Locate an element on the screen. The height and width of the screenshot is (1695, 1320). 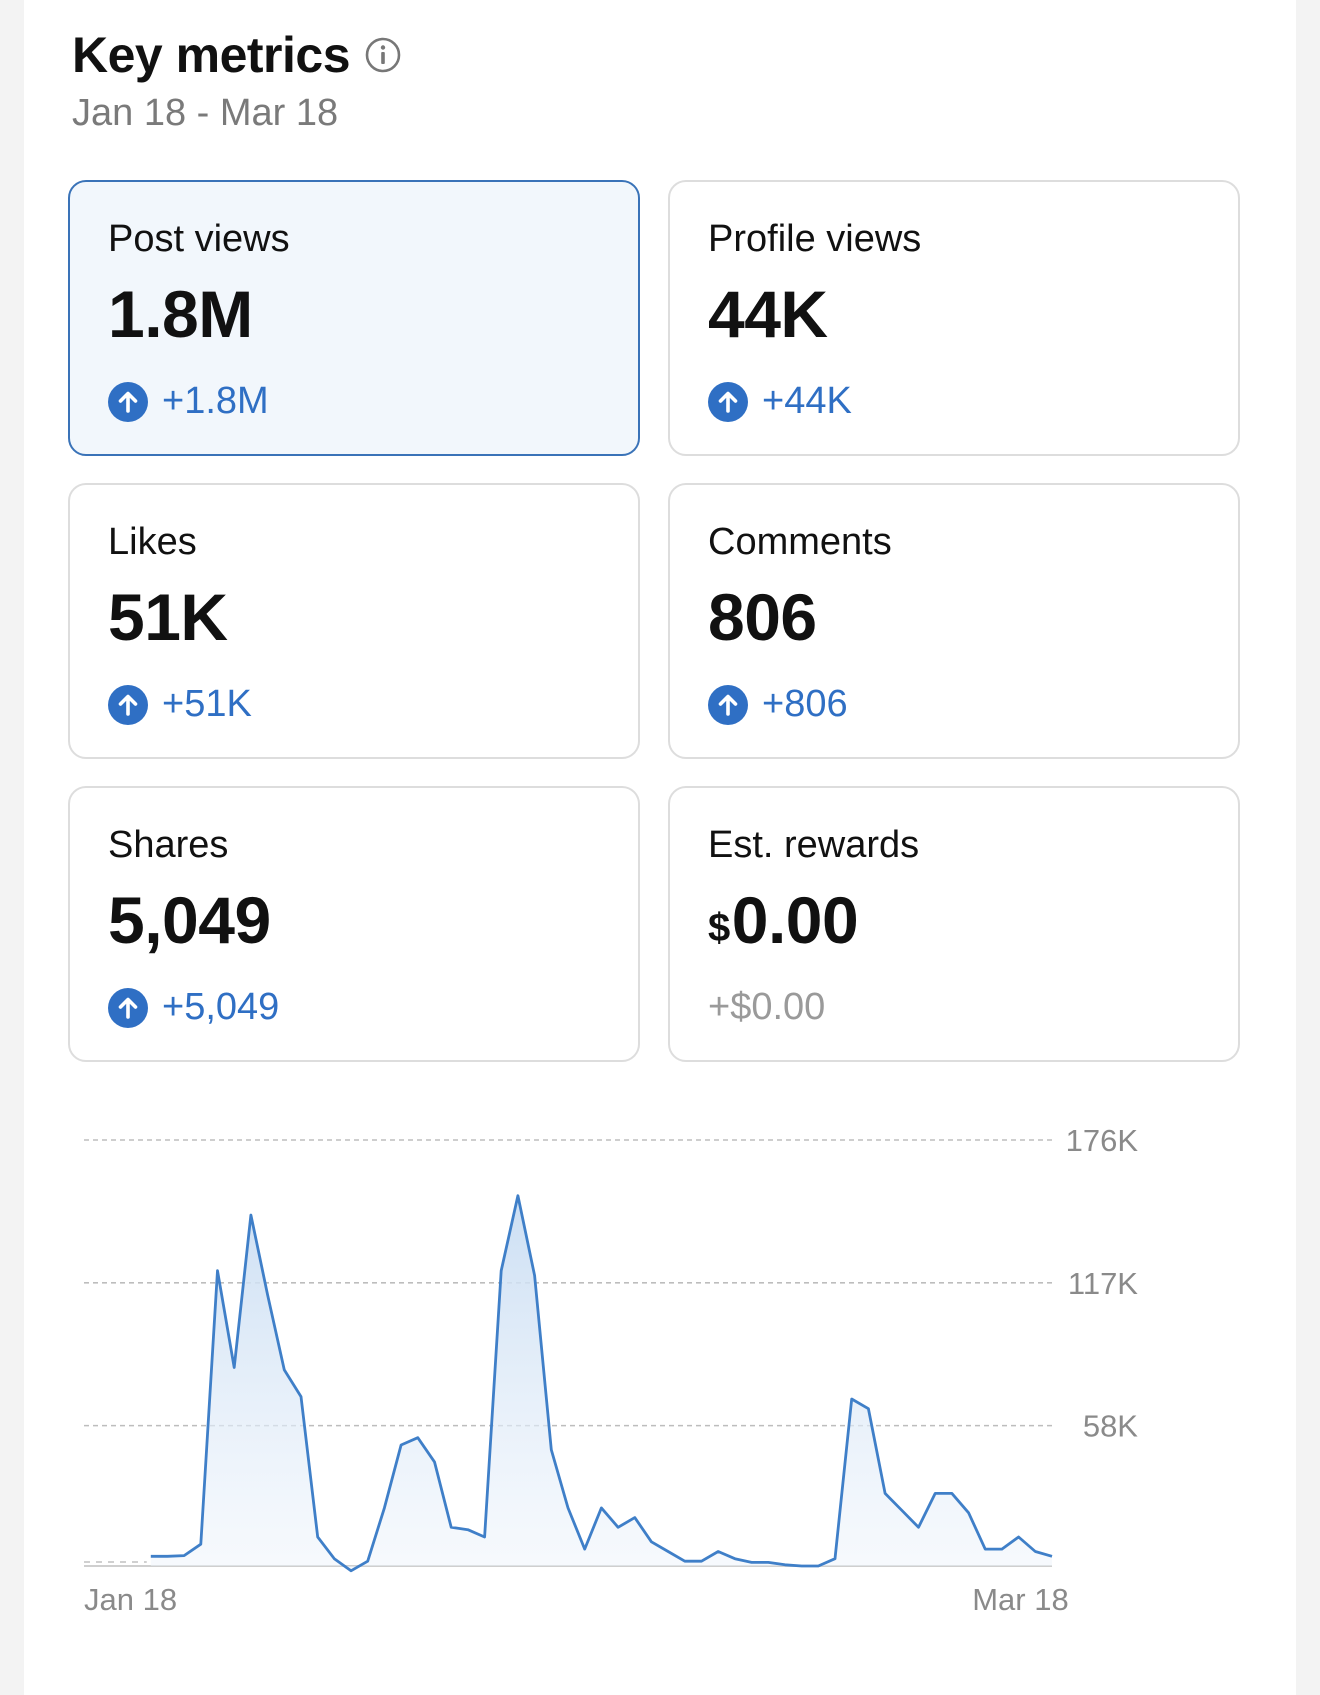
metric-value: 1.8M is located at coordinates (180, 314).